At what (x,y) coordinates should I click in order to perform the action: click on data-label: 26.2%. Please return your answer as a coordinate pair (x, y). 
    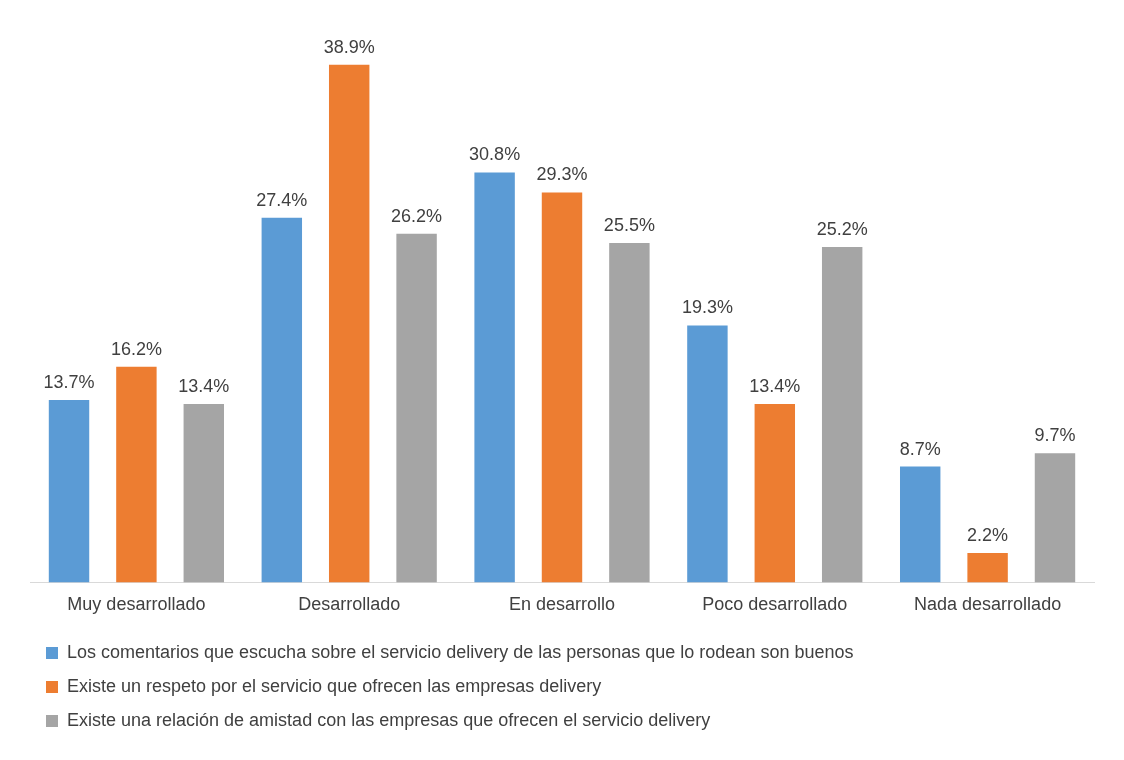
    Looking at the image, I should click on (417, 215).